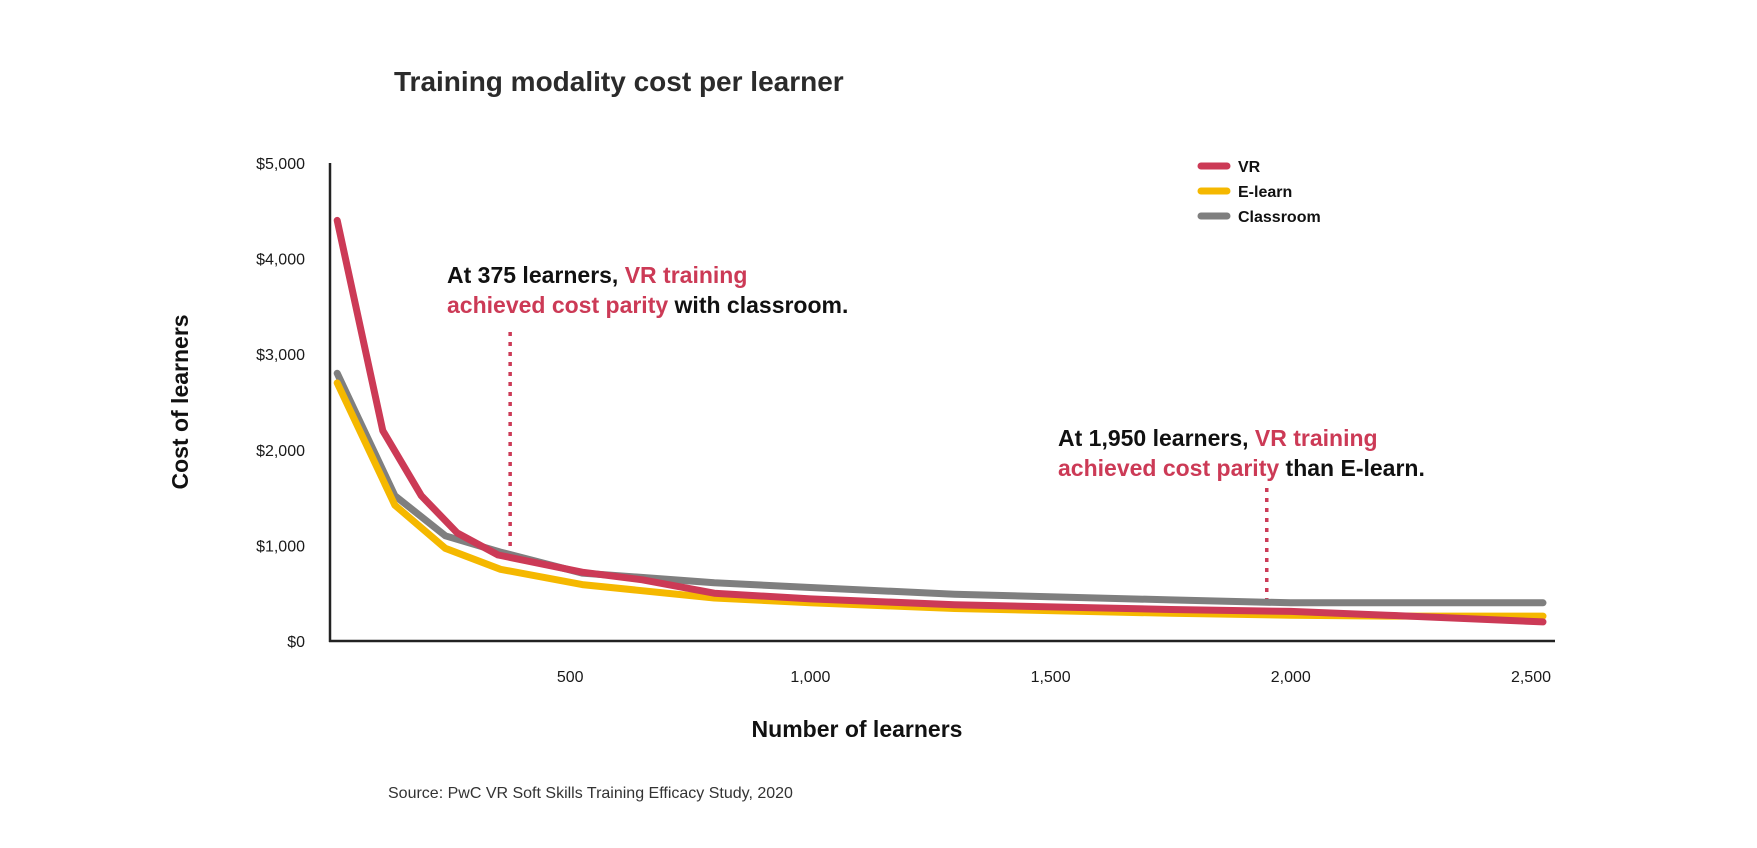 This screenshot has height=848, width=1757. I want to click on annotation-markers, so click(888, 466).